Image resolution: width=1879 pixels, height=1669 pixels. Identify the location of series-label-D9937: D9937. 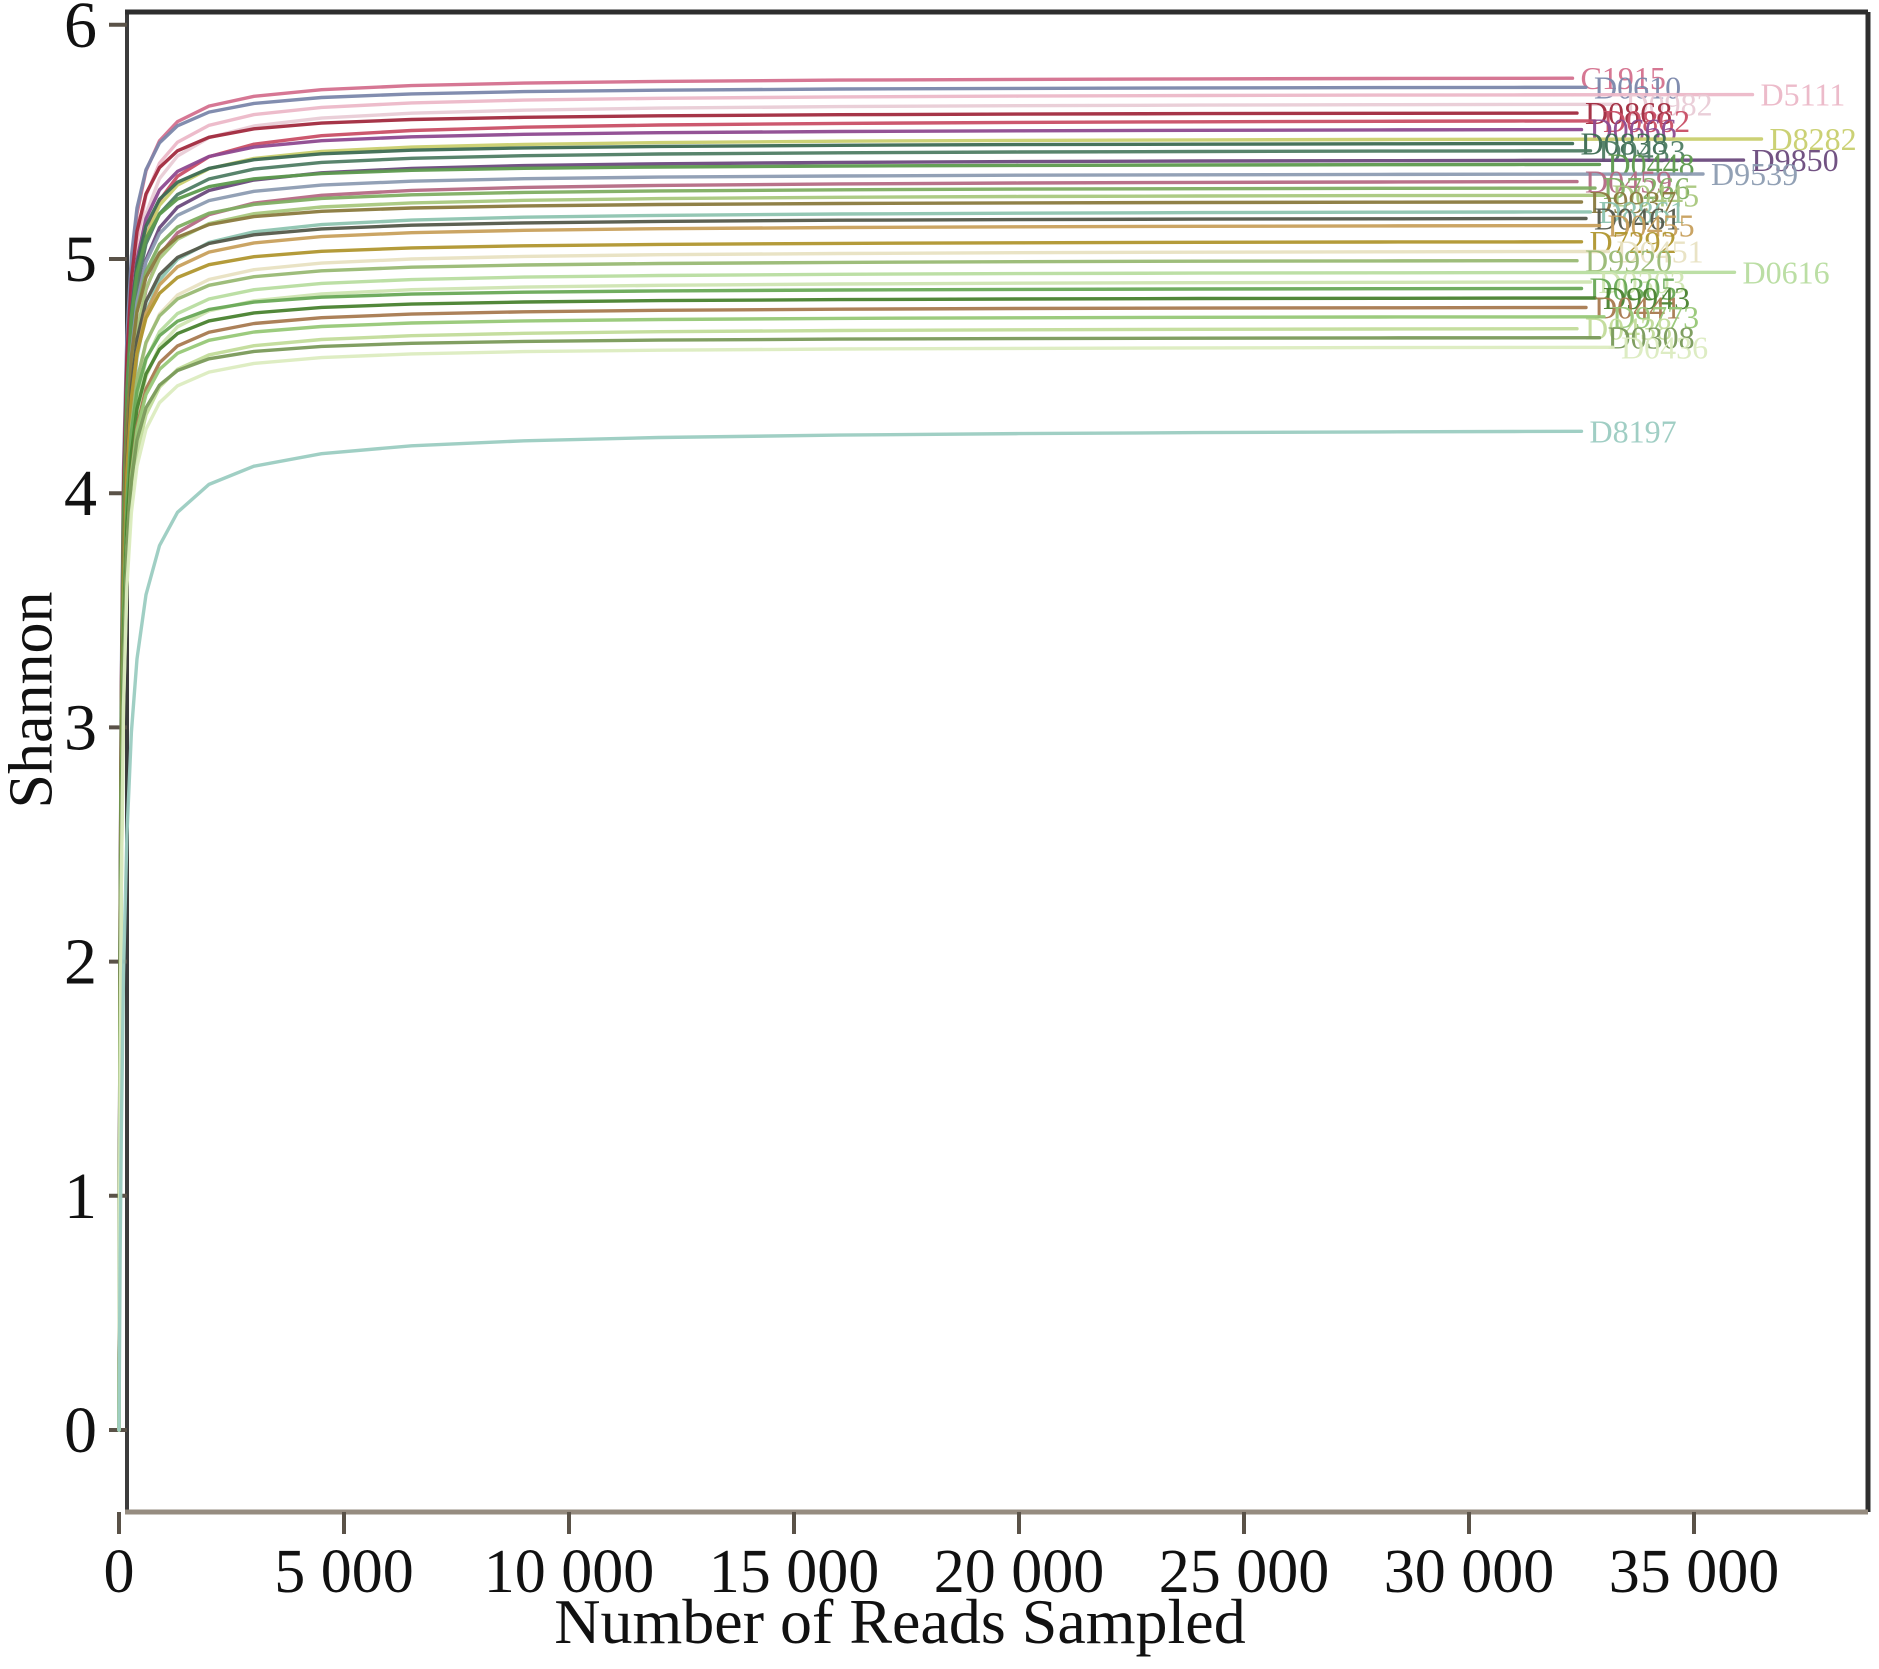
(1633, 202).